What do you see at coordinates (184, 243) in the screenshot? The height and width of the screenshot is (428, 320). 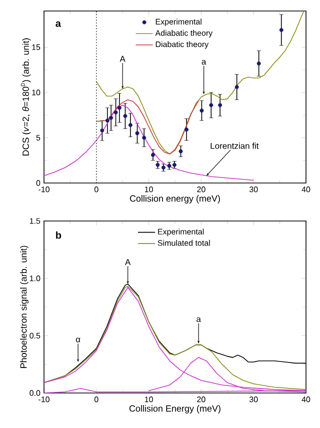 I see `legend-label: Simulated total` at bounding box center [184, 243].